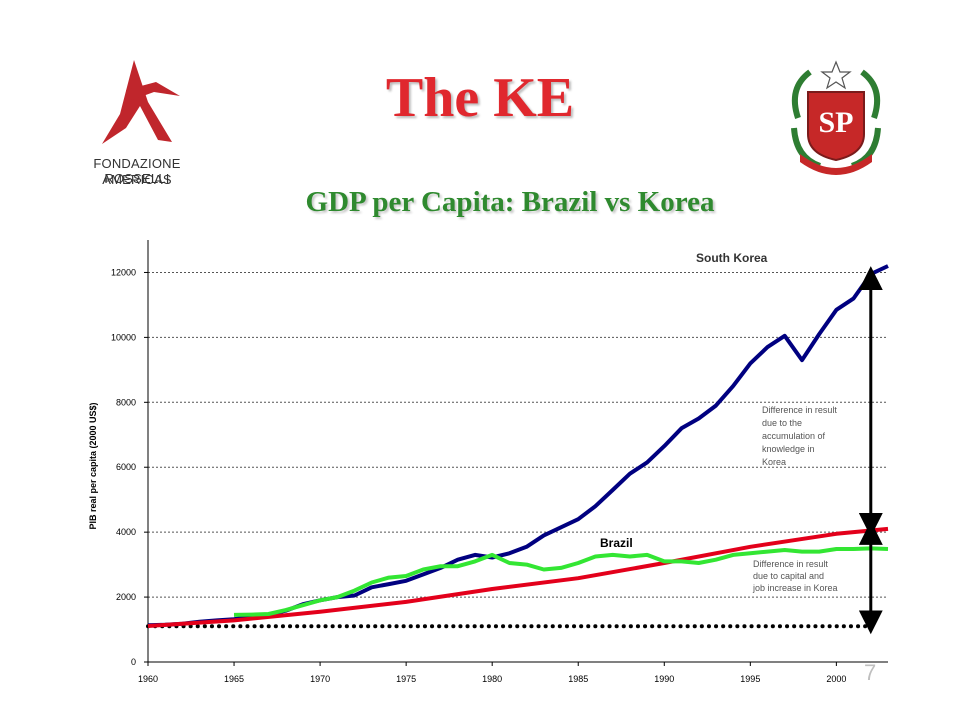 The height and width of the screenshot is (720, 960). Describe the element at coordinates (406, 679) in the screenshot. I see `x-tick-label: 1975` at that location.